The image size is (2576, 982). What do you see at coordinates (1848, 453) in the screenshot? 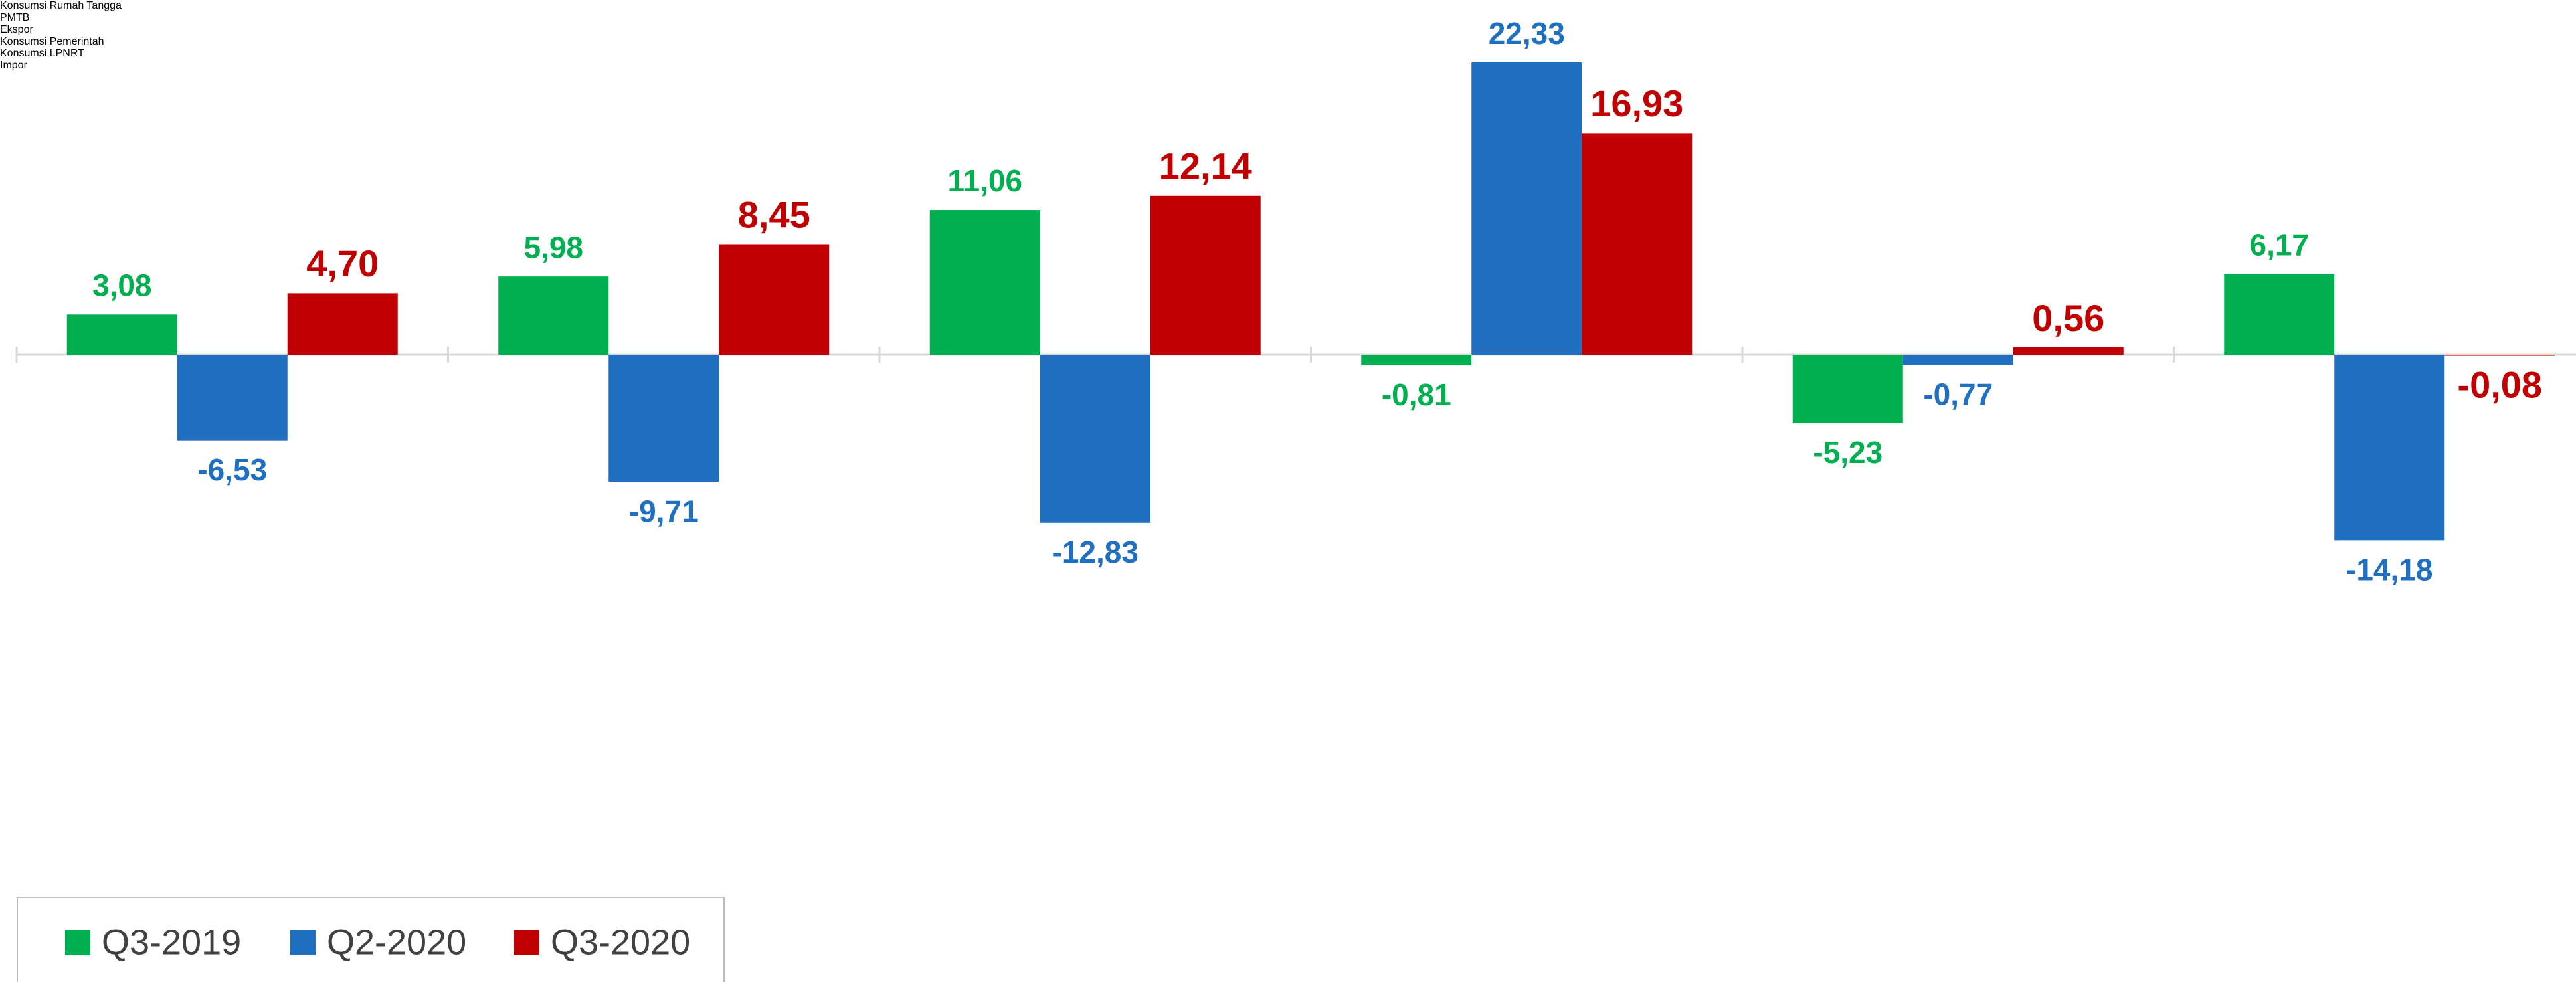
I see `value-label: -5,23` at bounding box center [1848, 453].